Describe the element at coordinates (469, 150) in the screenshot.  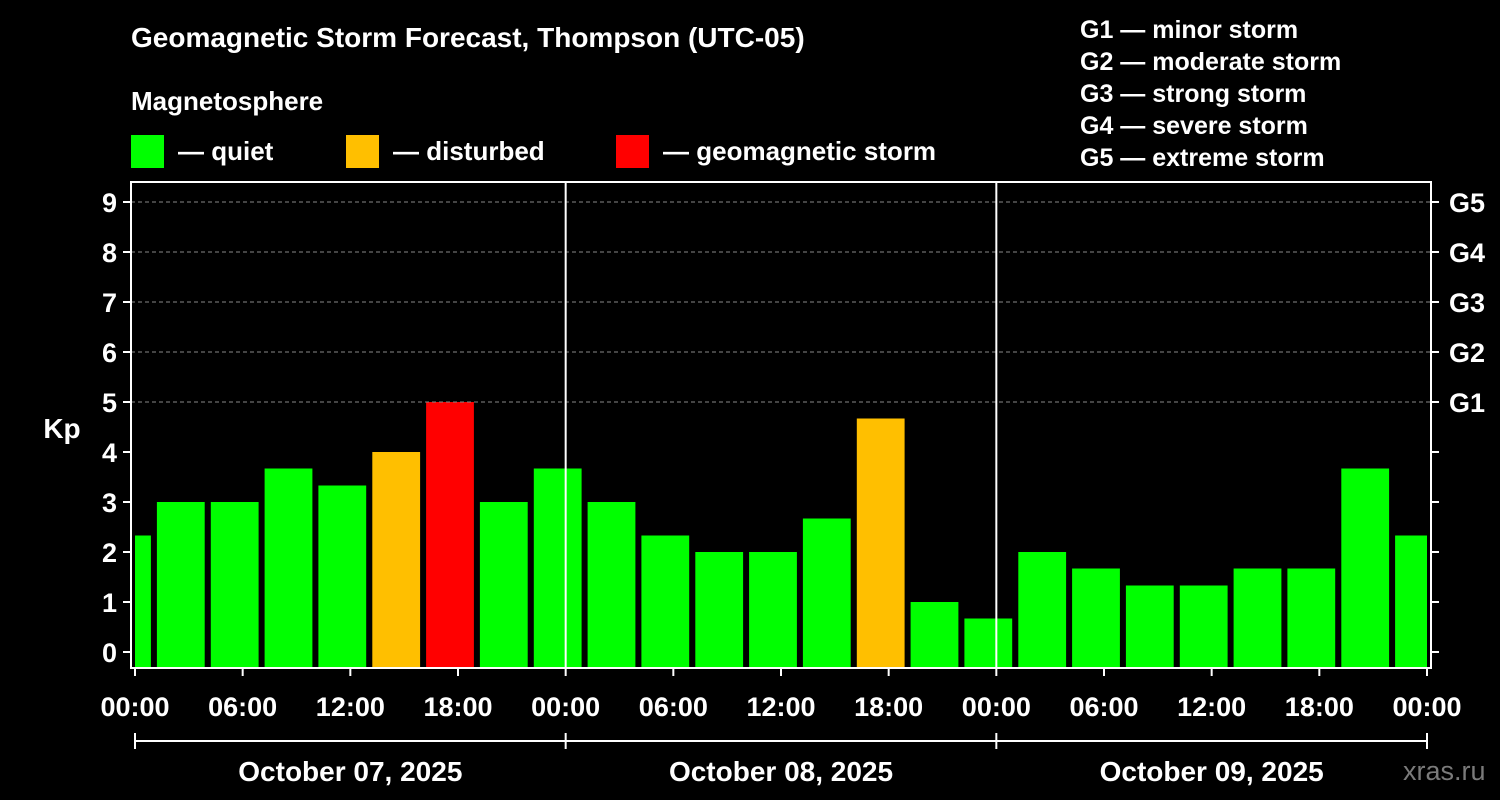
I see `legend-label-disturbed: — disturbed` at that location.